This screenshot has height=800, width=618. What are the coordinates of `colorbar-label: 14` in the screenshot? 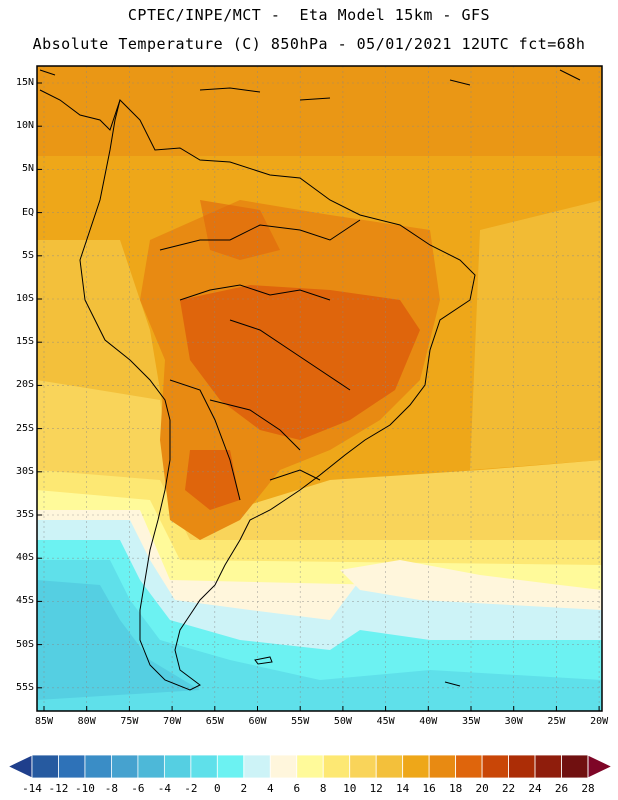 It's located at (403, 788).